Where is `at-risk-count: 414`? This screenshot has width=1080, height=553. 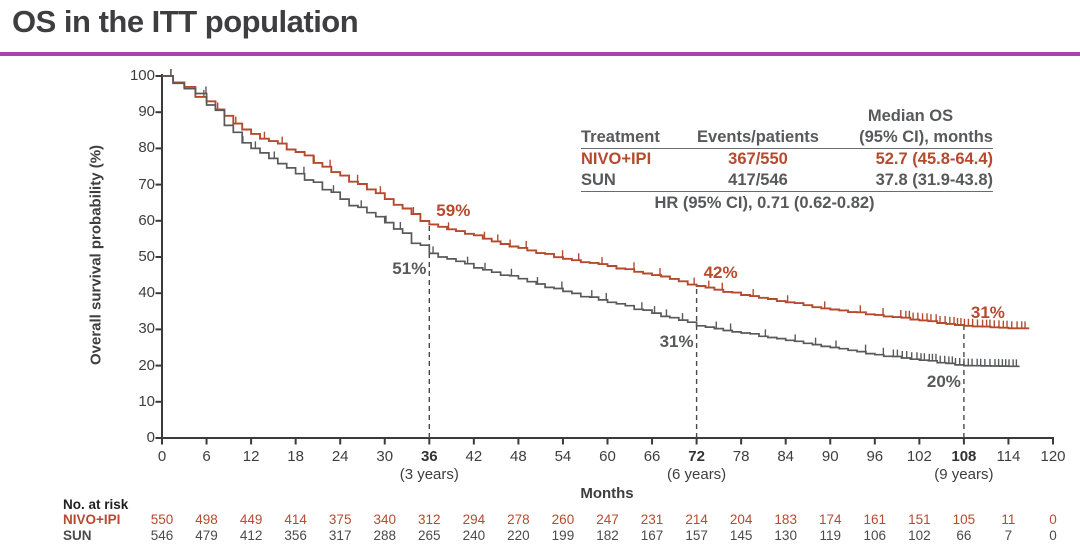
at-risk-count: 414 is located at coordinates (295, 519).